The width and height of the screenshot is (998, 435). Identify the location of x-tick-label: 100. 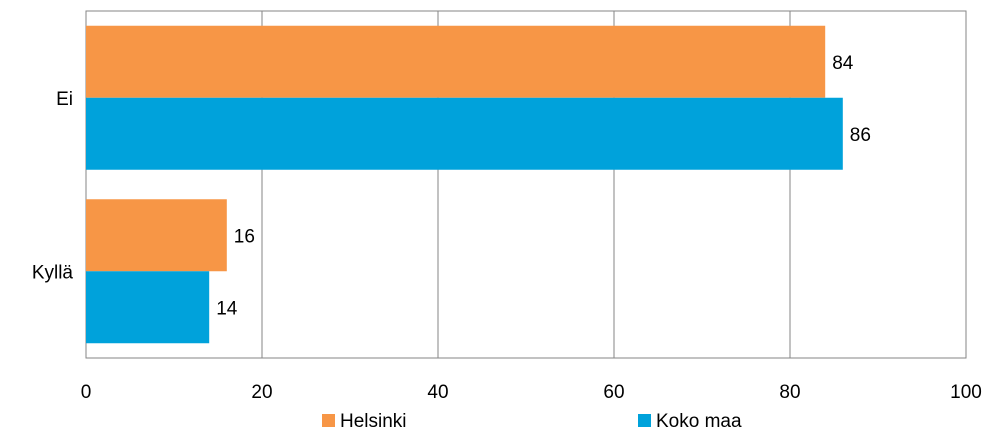
(966, 392).